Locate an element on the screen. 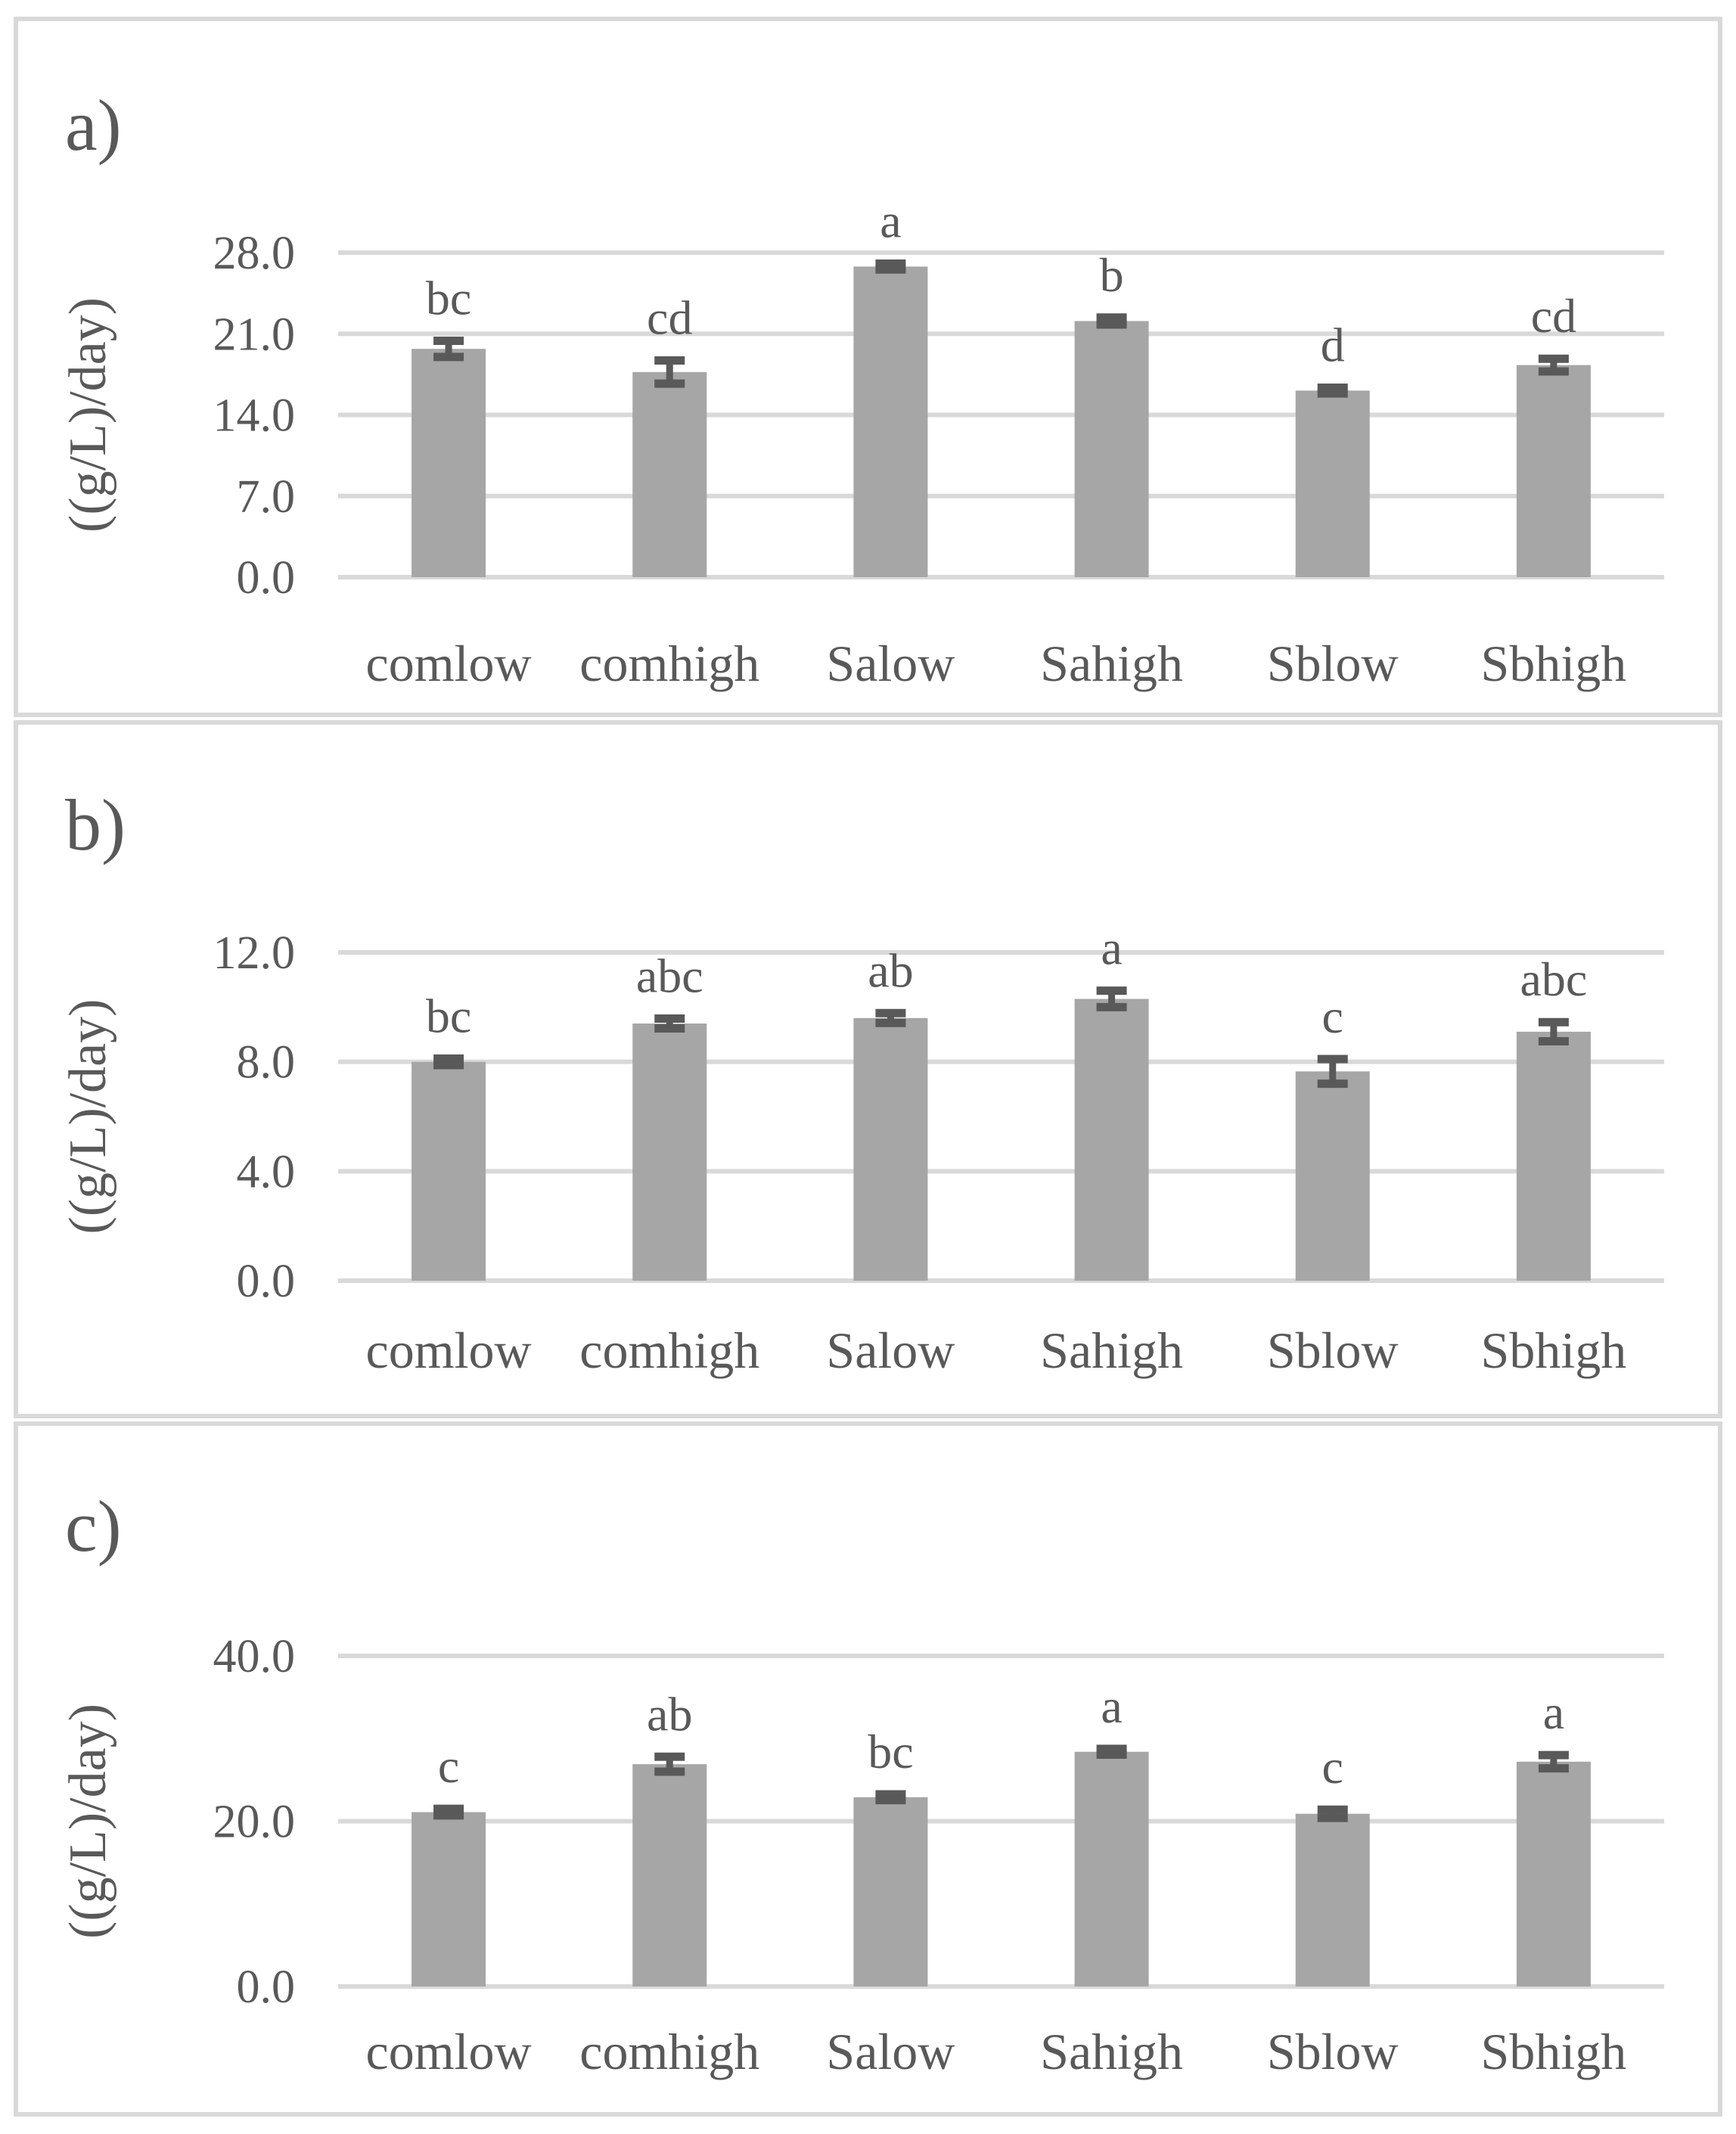 The height and width of the screenshot is (2134, 1736). panel-label: a) is located at coordinates (93, 126).